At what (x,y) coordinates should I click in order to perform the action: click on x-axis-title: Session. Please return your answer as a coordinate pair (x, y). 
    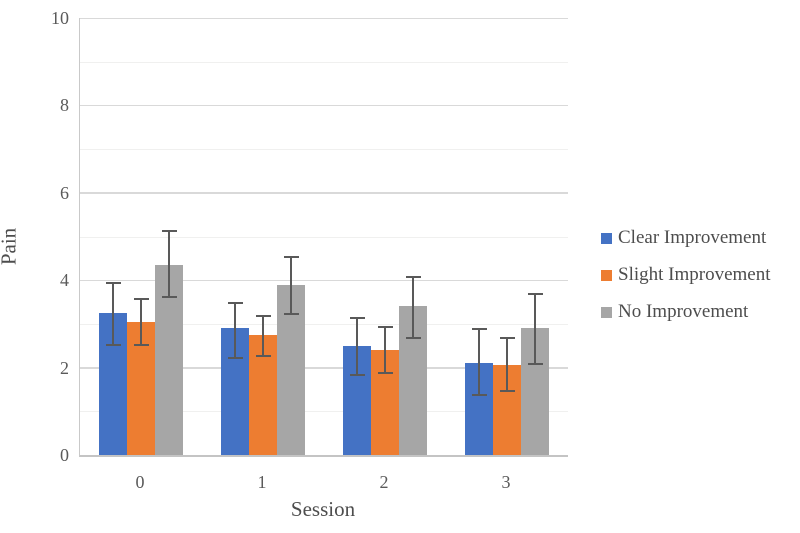
    Looking at the image, I should click on (323, 509).